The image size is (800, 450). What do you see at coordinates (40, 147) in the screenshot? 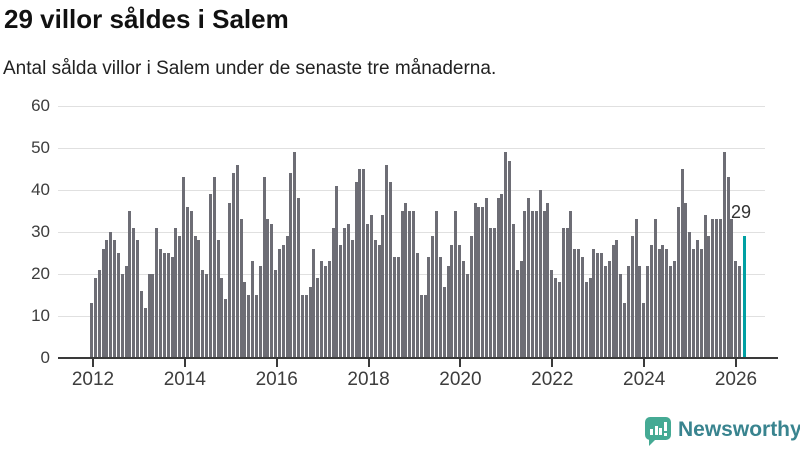
I see `y-axis-label: 50` at bounding box center [40, 147].